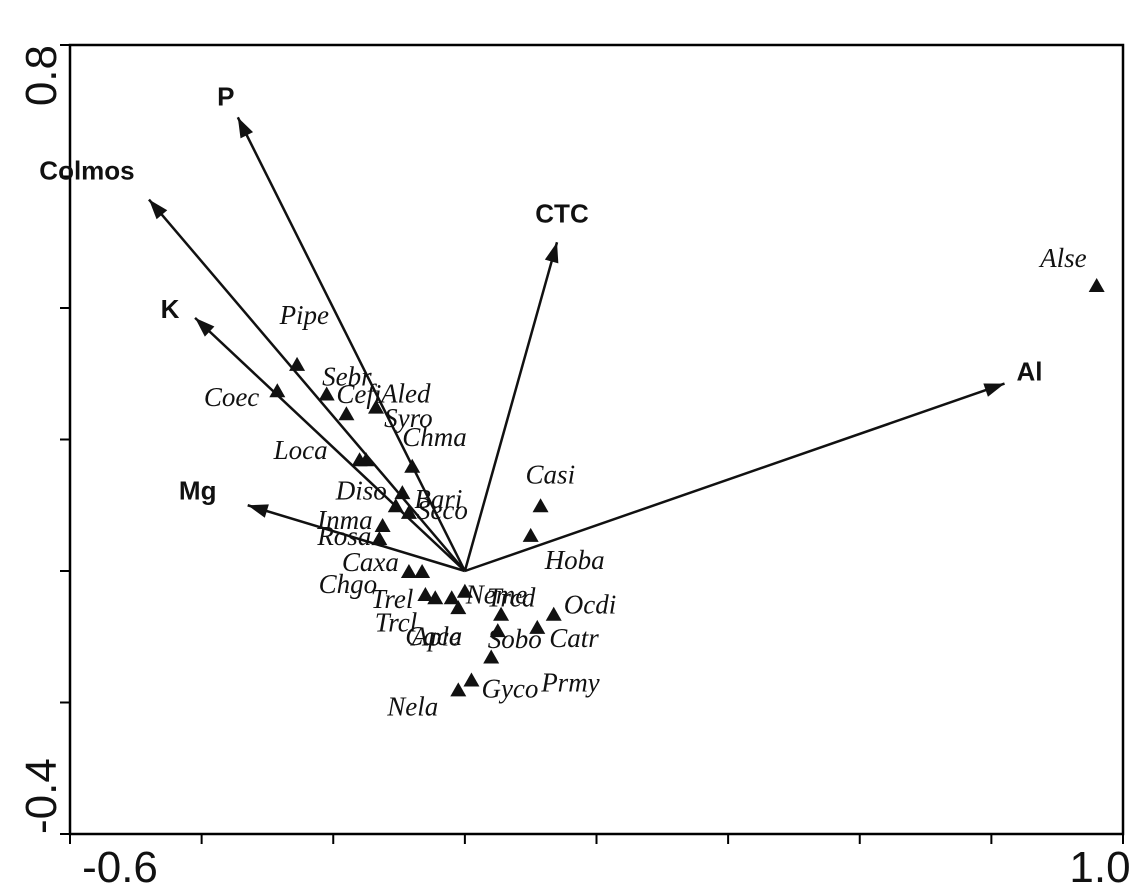 The image size is (1132, 886). I want to click on species-point-aled, so click(376, 406).